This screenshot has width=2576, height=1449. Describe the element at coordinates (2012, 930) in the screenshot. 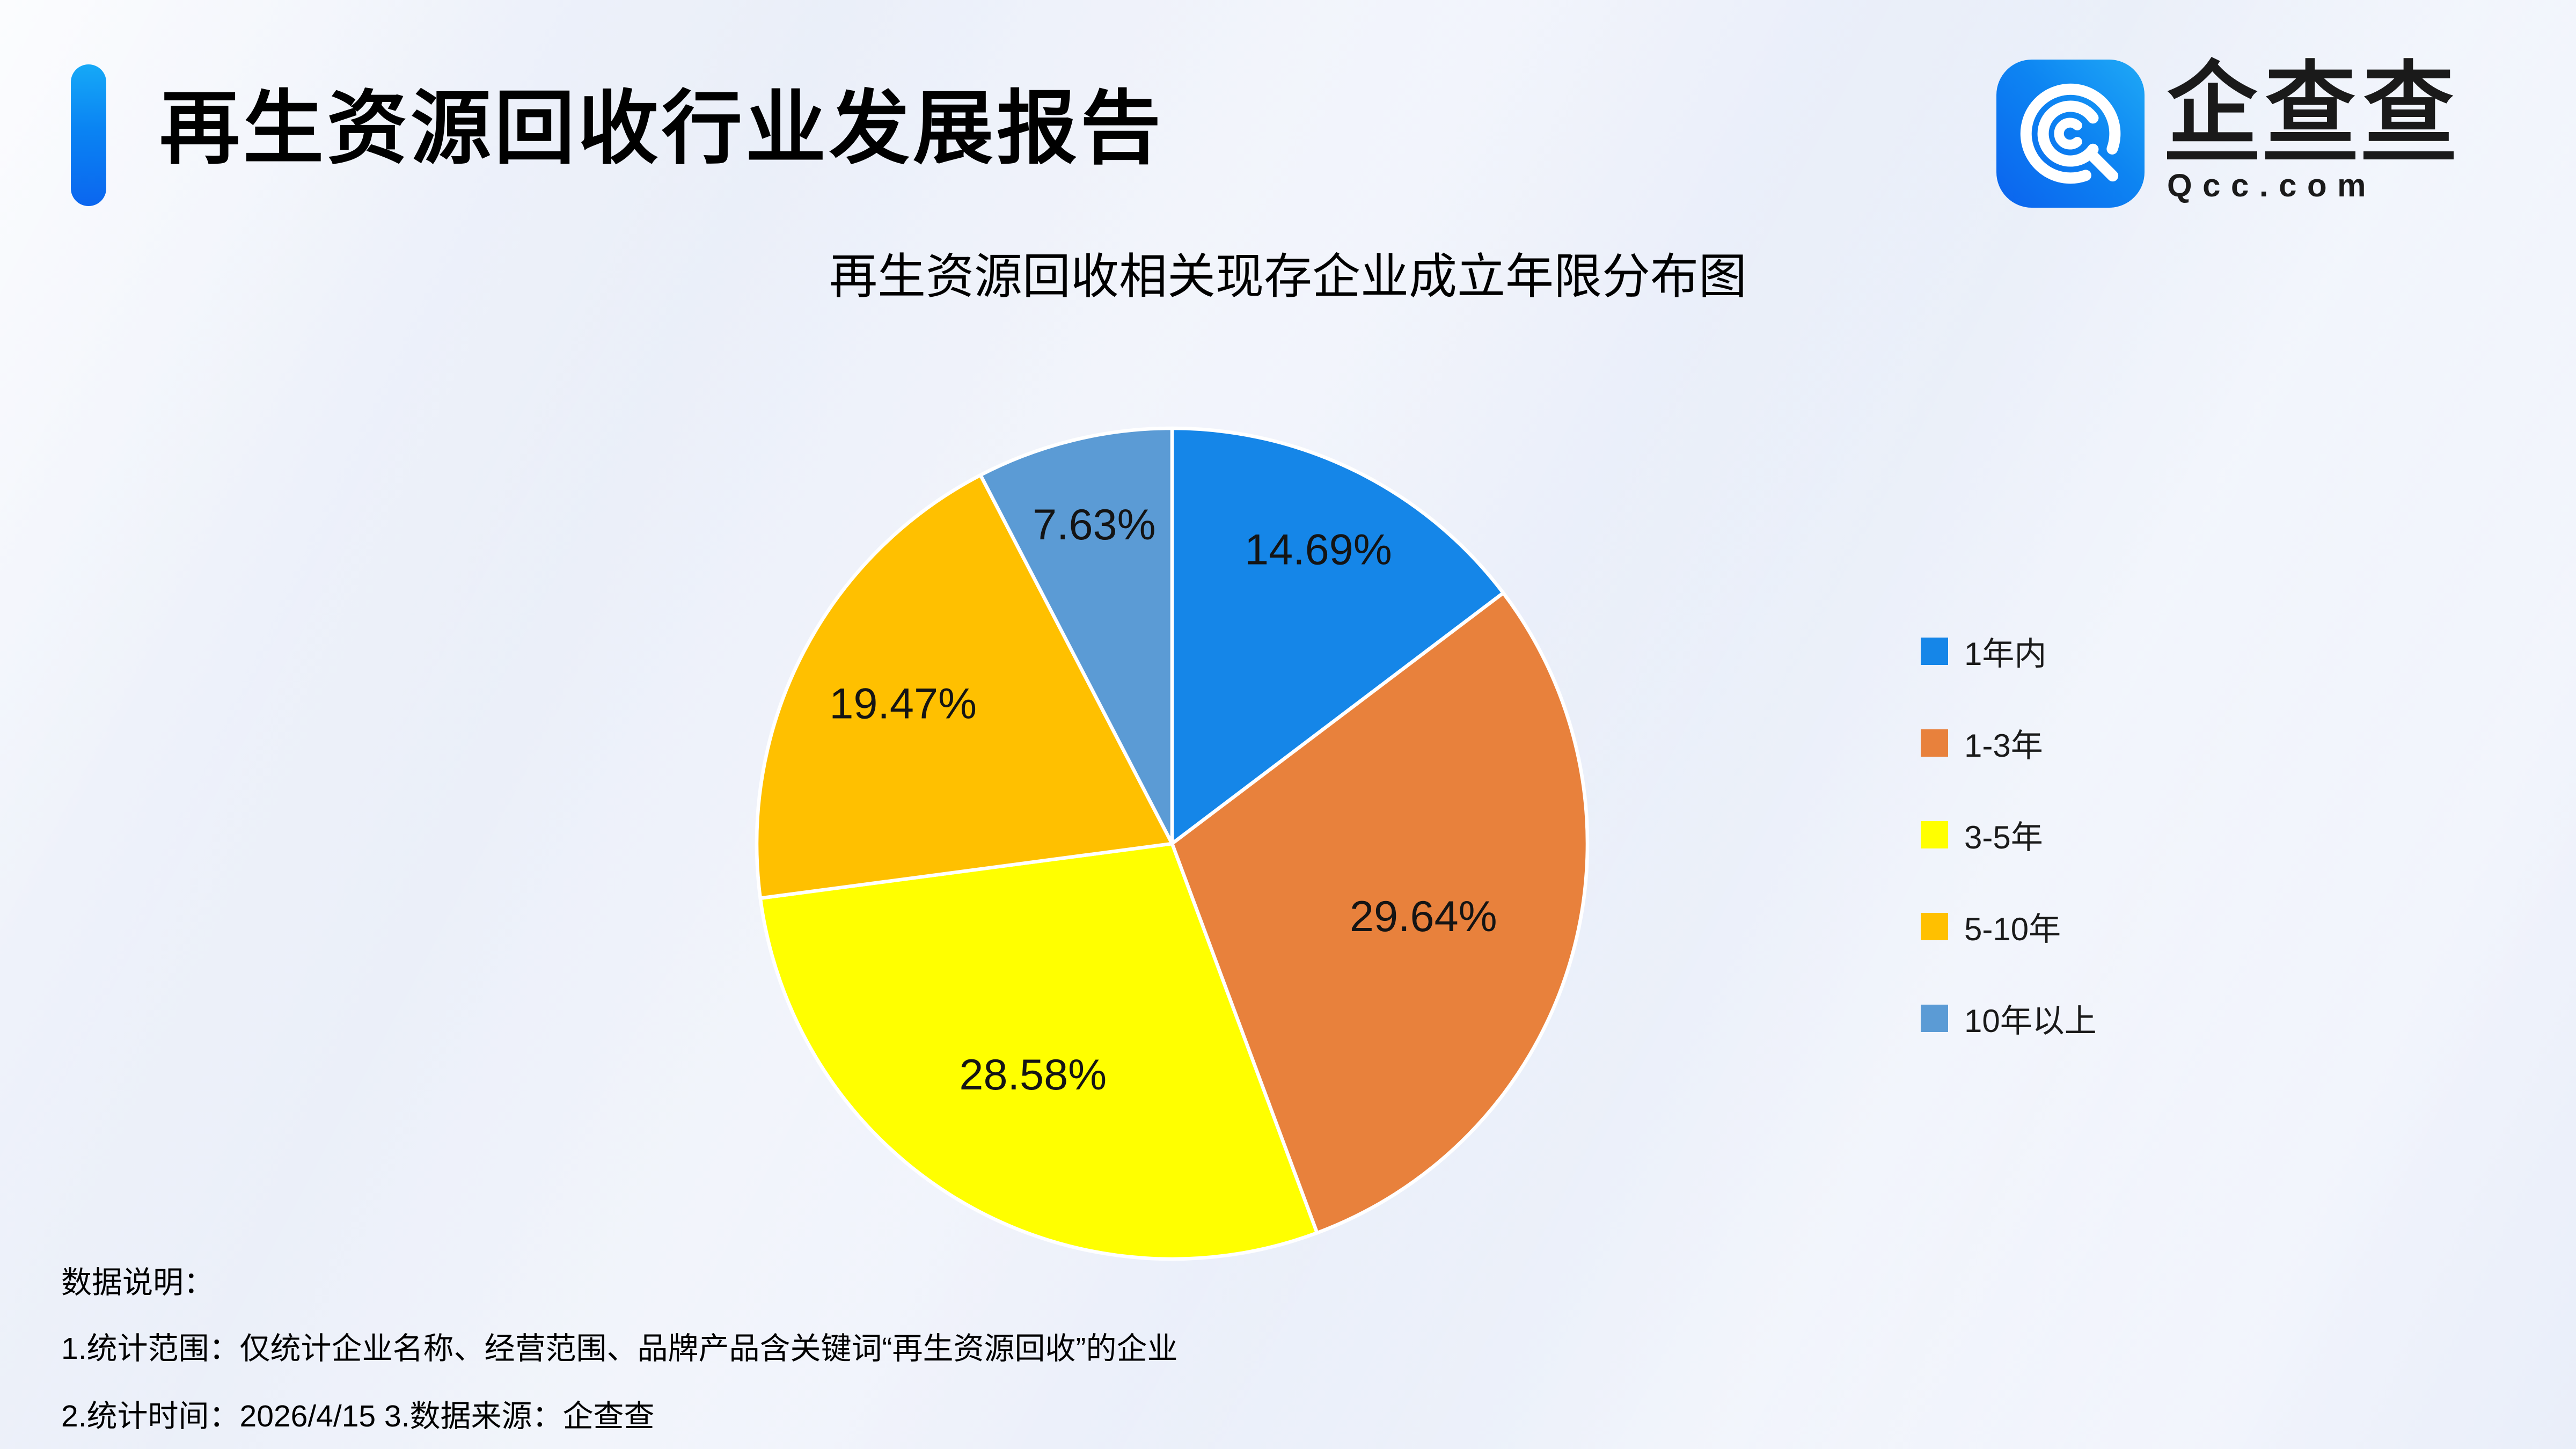

I see `legend-label-5-10-years: 5-10年` at that location.